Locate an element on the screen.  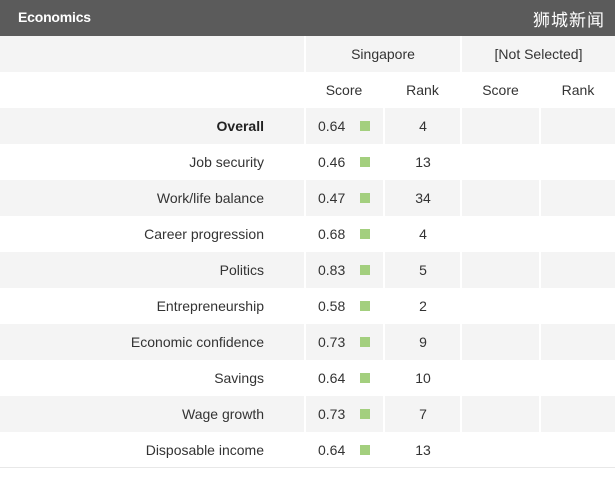
row-score: 0.58 is located at coordinates (332, 306).